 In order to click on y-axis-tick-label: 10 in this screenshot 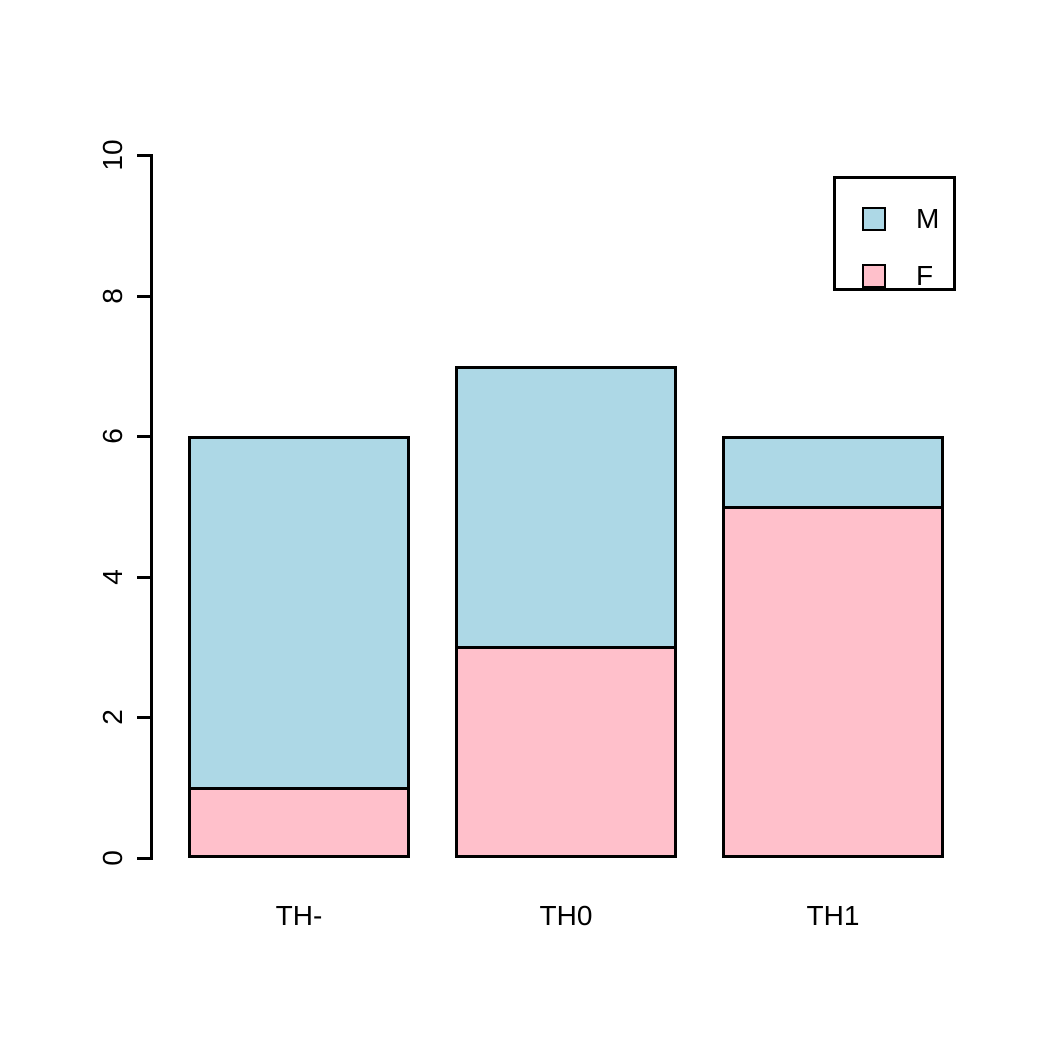, I will do `click(112, 155)`.